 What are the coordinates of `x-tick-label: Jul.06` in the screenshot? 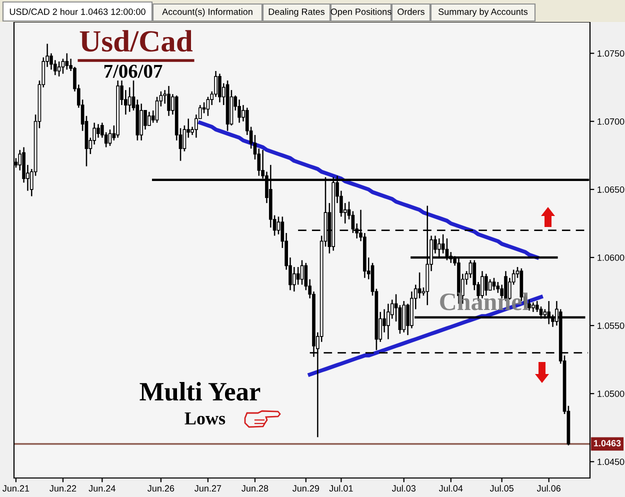 It's located at (548, 488).